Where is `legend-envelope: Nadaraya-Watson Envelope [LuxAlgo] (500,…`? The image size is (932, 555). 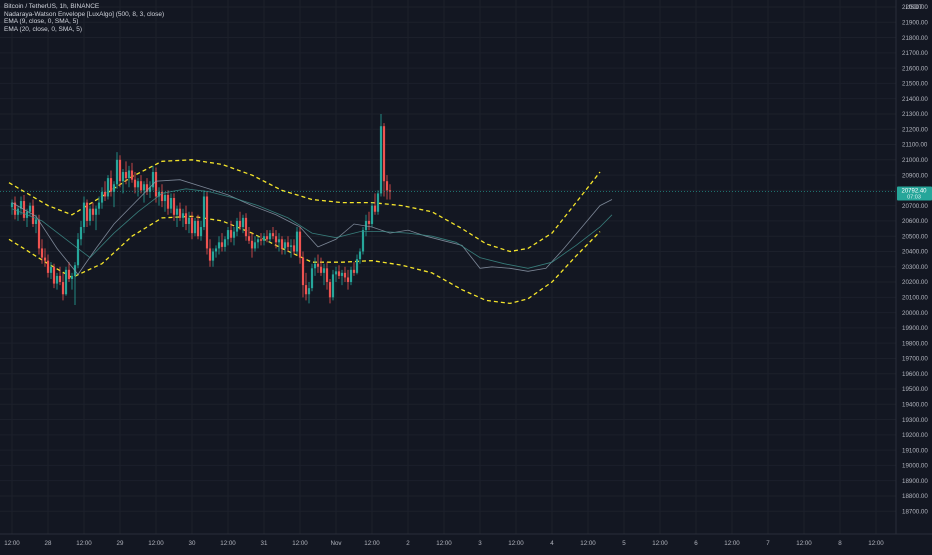 legend-envelope: Nadaraya-Watson Envelope [LuxAlgo] (500,… is located at coordinates (84, 14).